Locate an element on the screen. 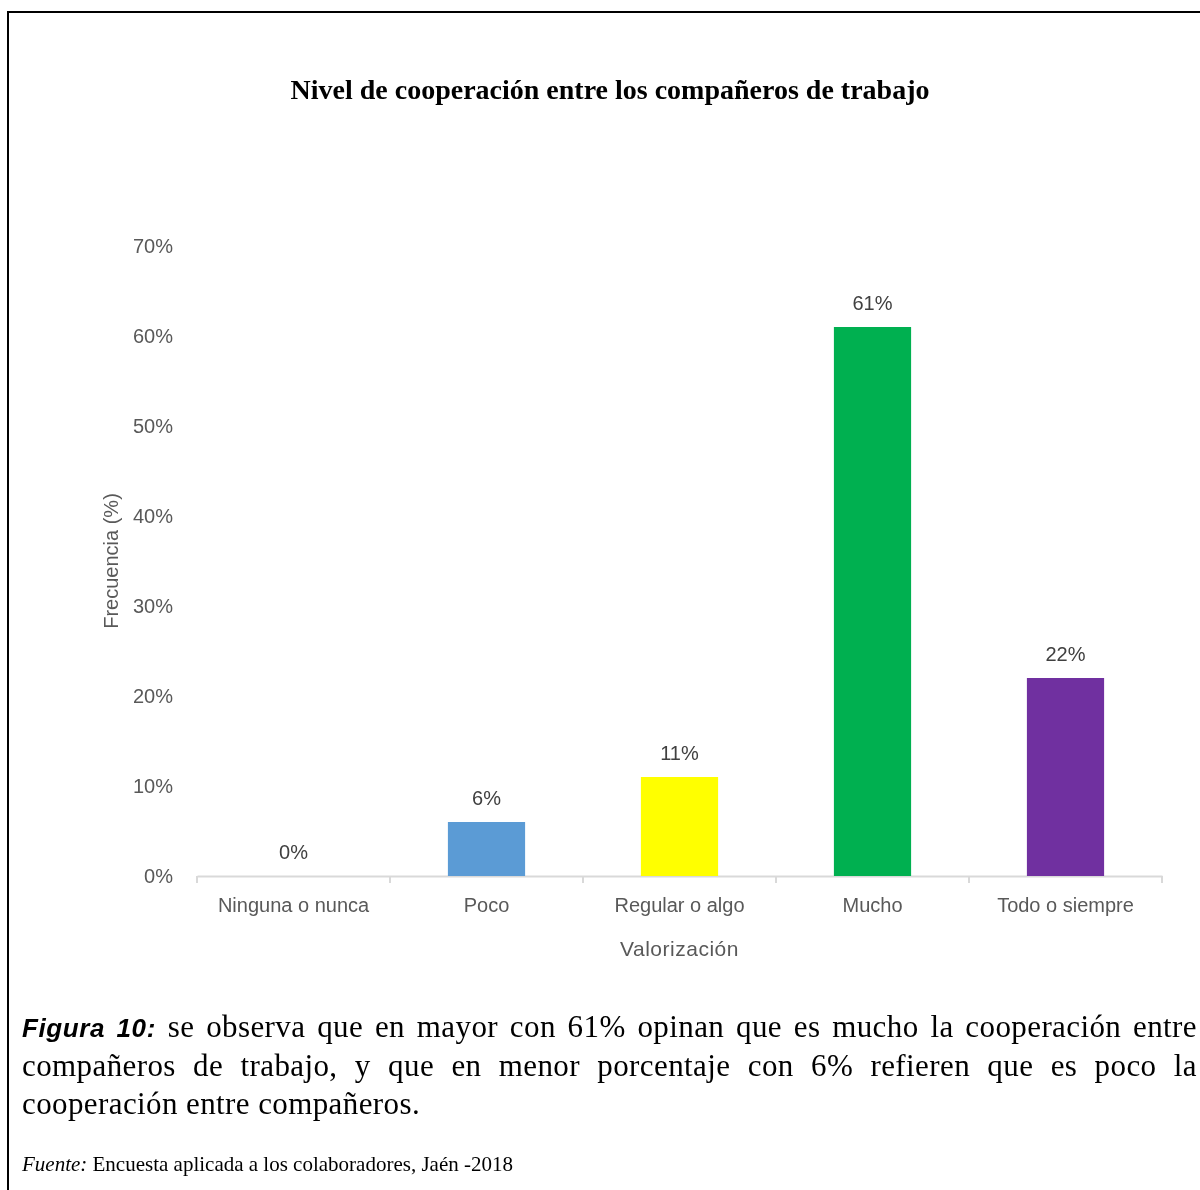  x-tick-label: Mucho is located at coordinates (872, 905).